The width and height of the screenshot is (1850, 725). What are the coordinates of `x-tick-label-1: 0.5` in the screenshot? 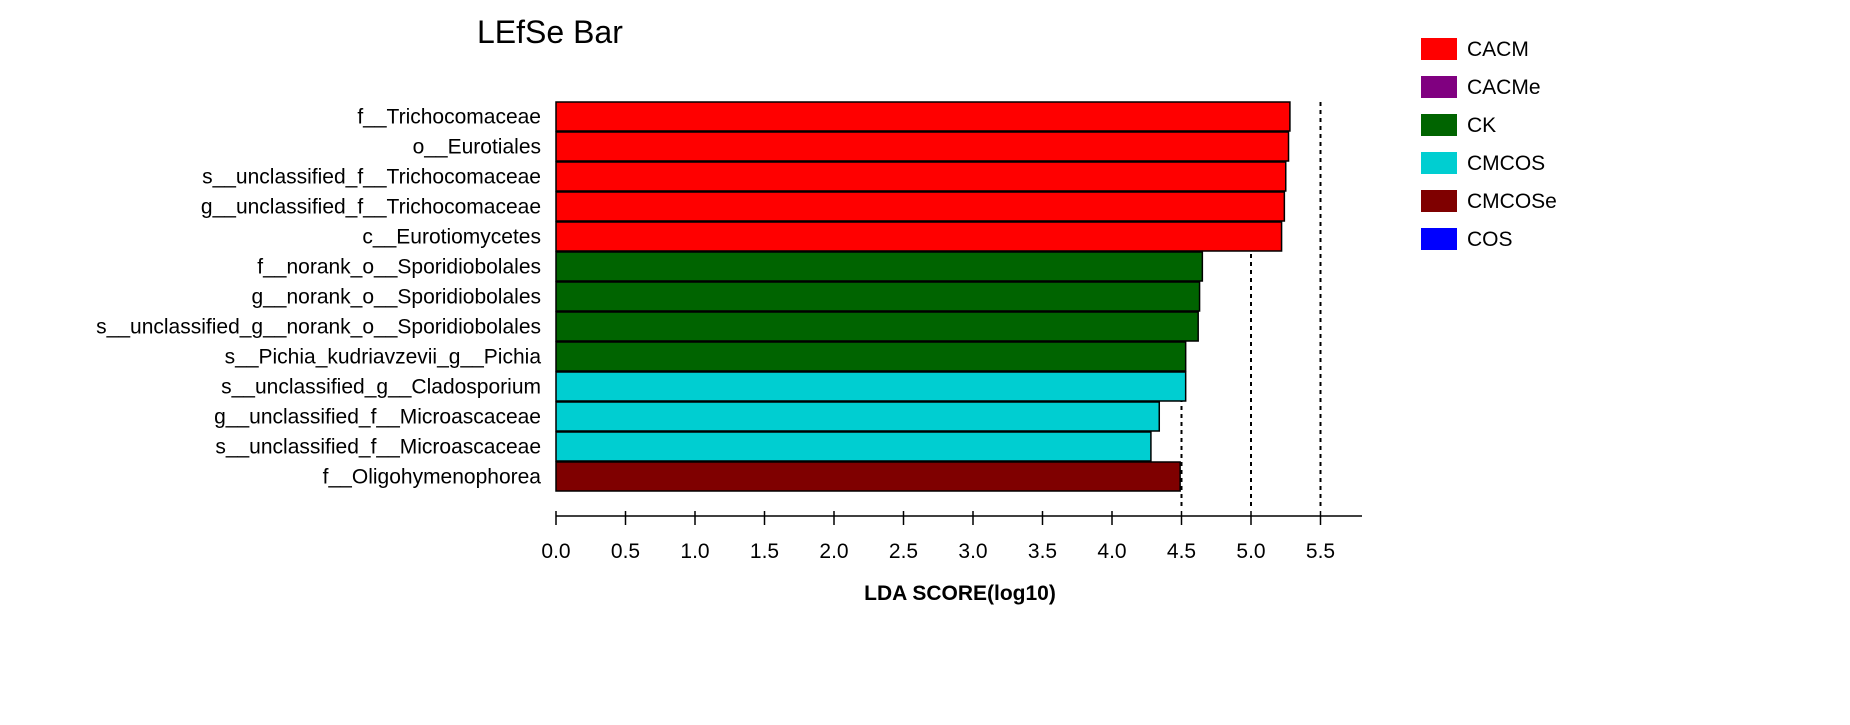 It's located at (625, 551).